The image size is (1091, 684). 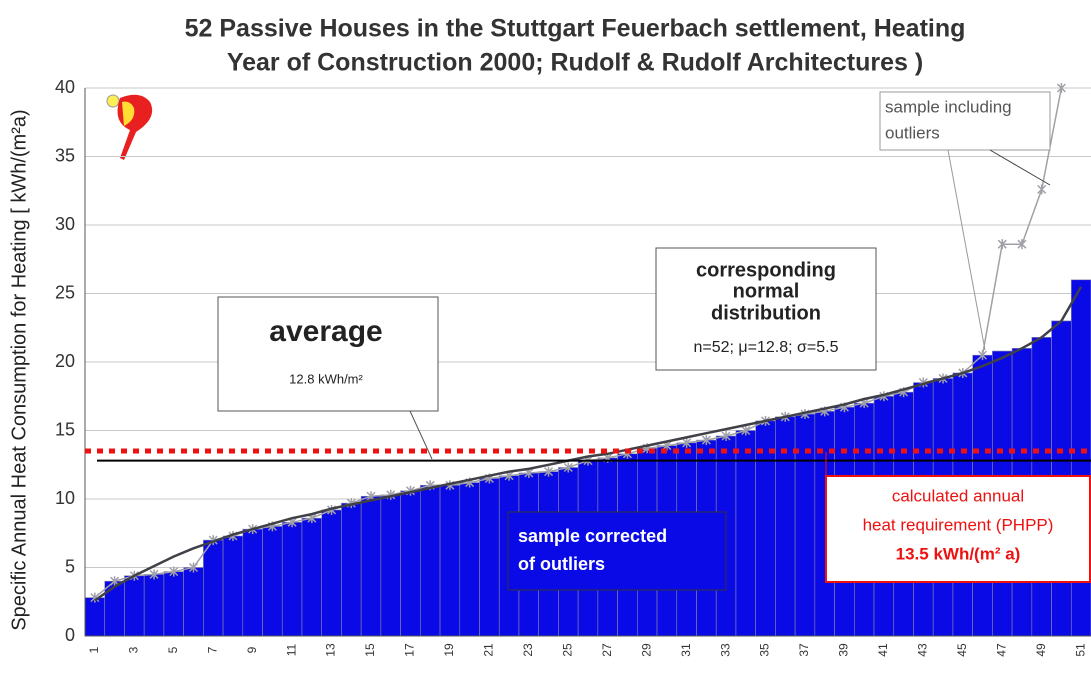 What do you see at coordinates (844, 650) in the screenshot?
I see `x-tick-label: 39` at bounding box center [844, 650].